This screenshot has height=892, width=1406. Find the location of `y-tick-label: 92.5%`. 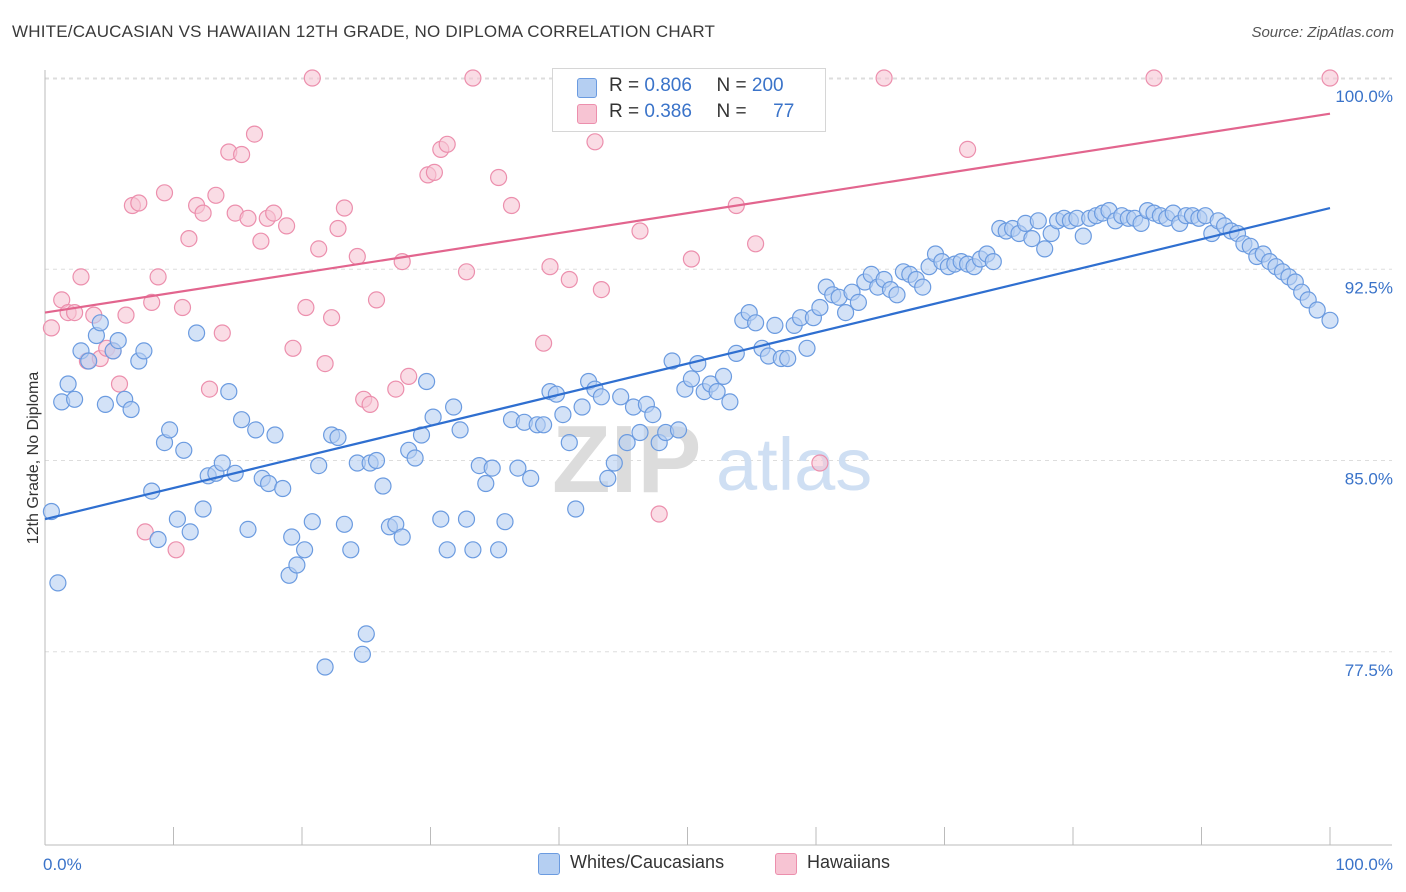

y-tick-label: 92.5% is located at coordinates (1369, 287).